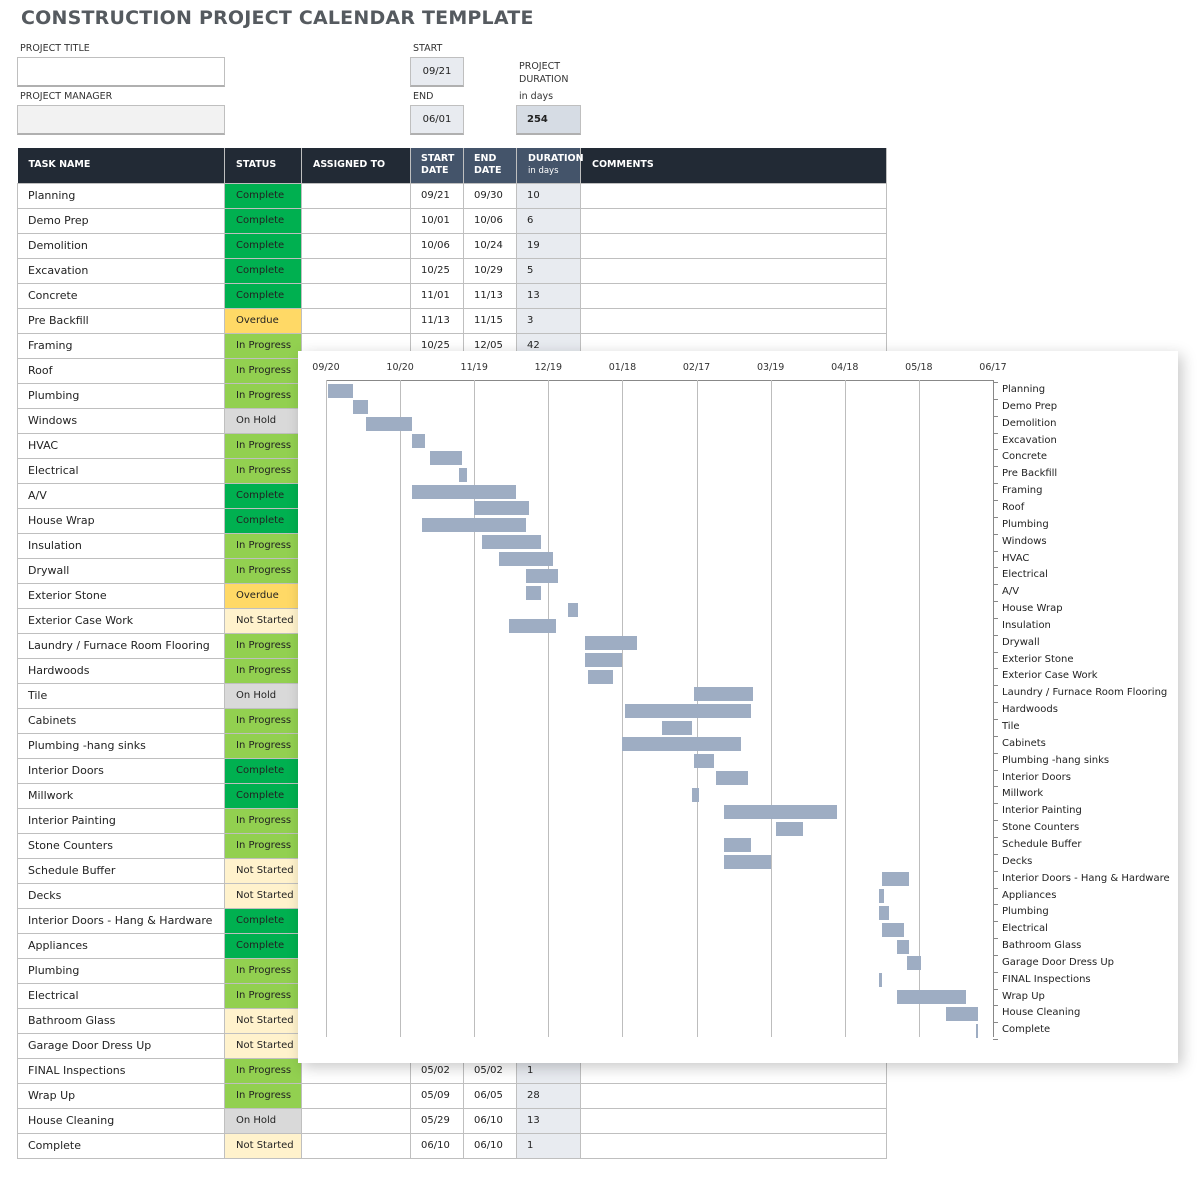 The height and width of the screenshot is (1188, 1203). I want to click on task-name-cell: Roof, so click(121, 370).